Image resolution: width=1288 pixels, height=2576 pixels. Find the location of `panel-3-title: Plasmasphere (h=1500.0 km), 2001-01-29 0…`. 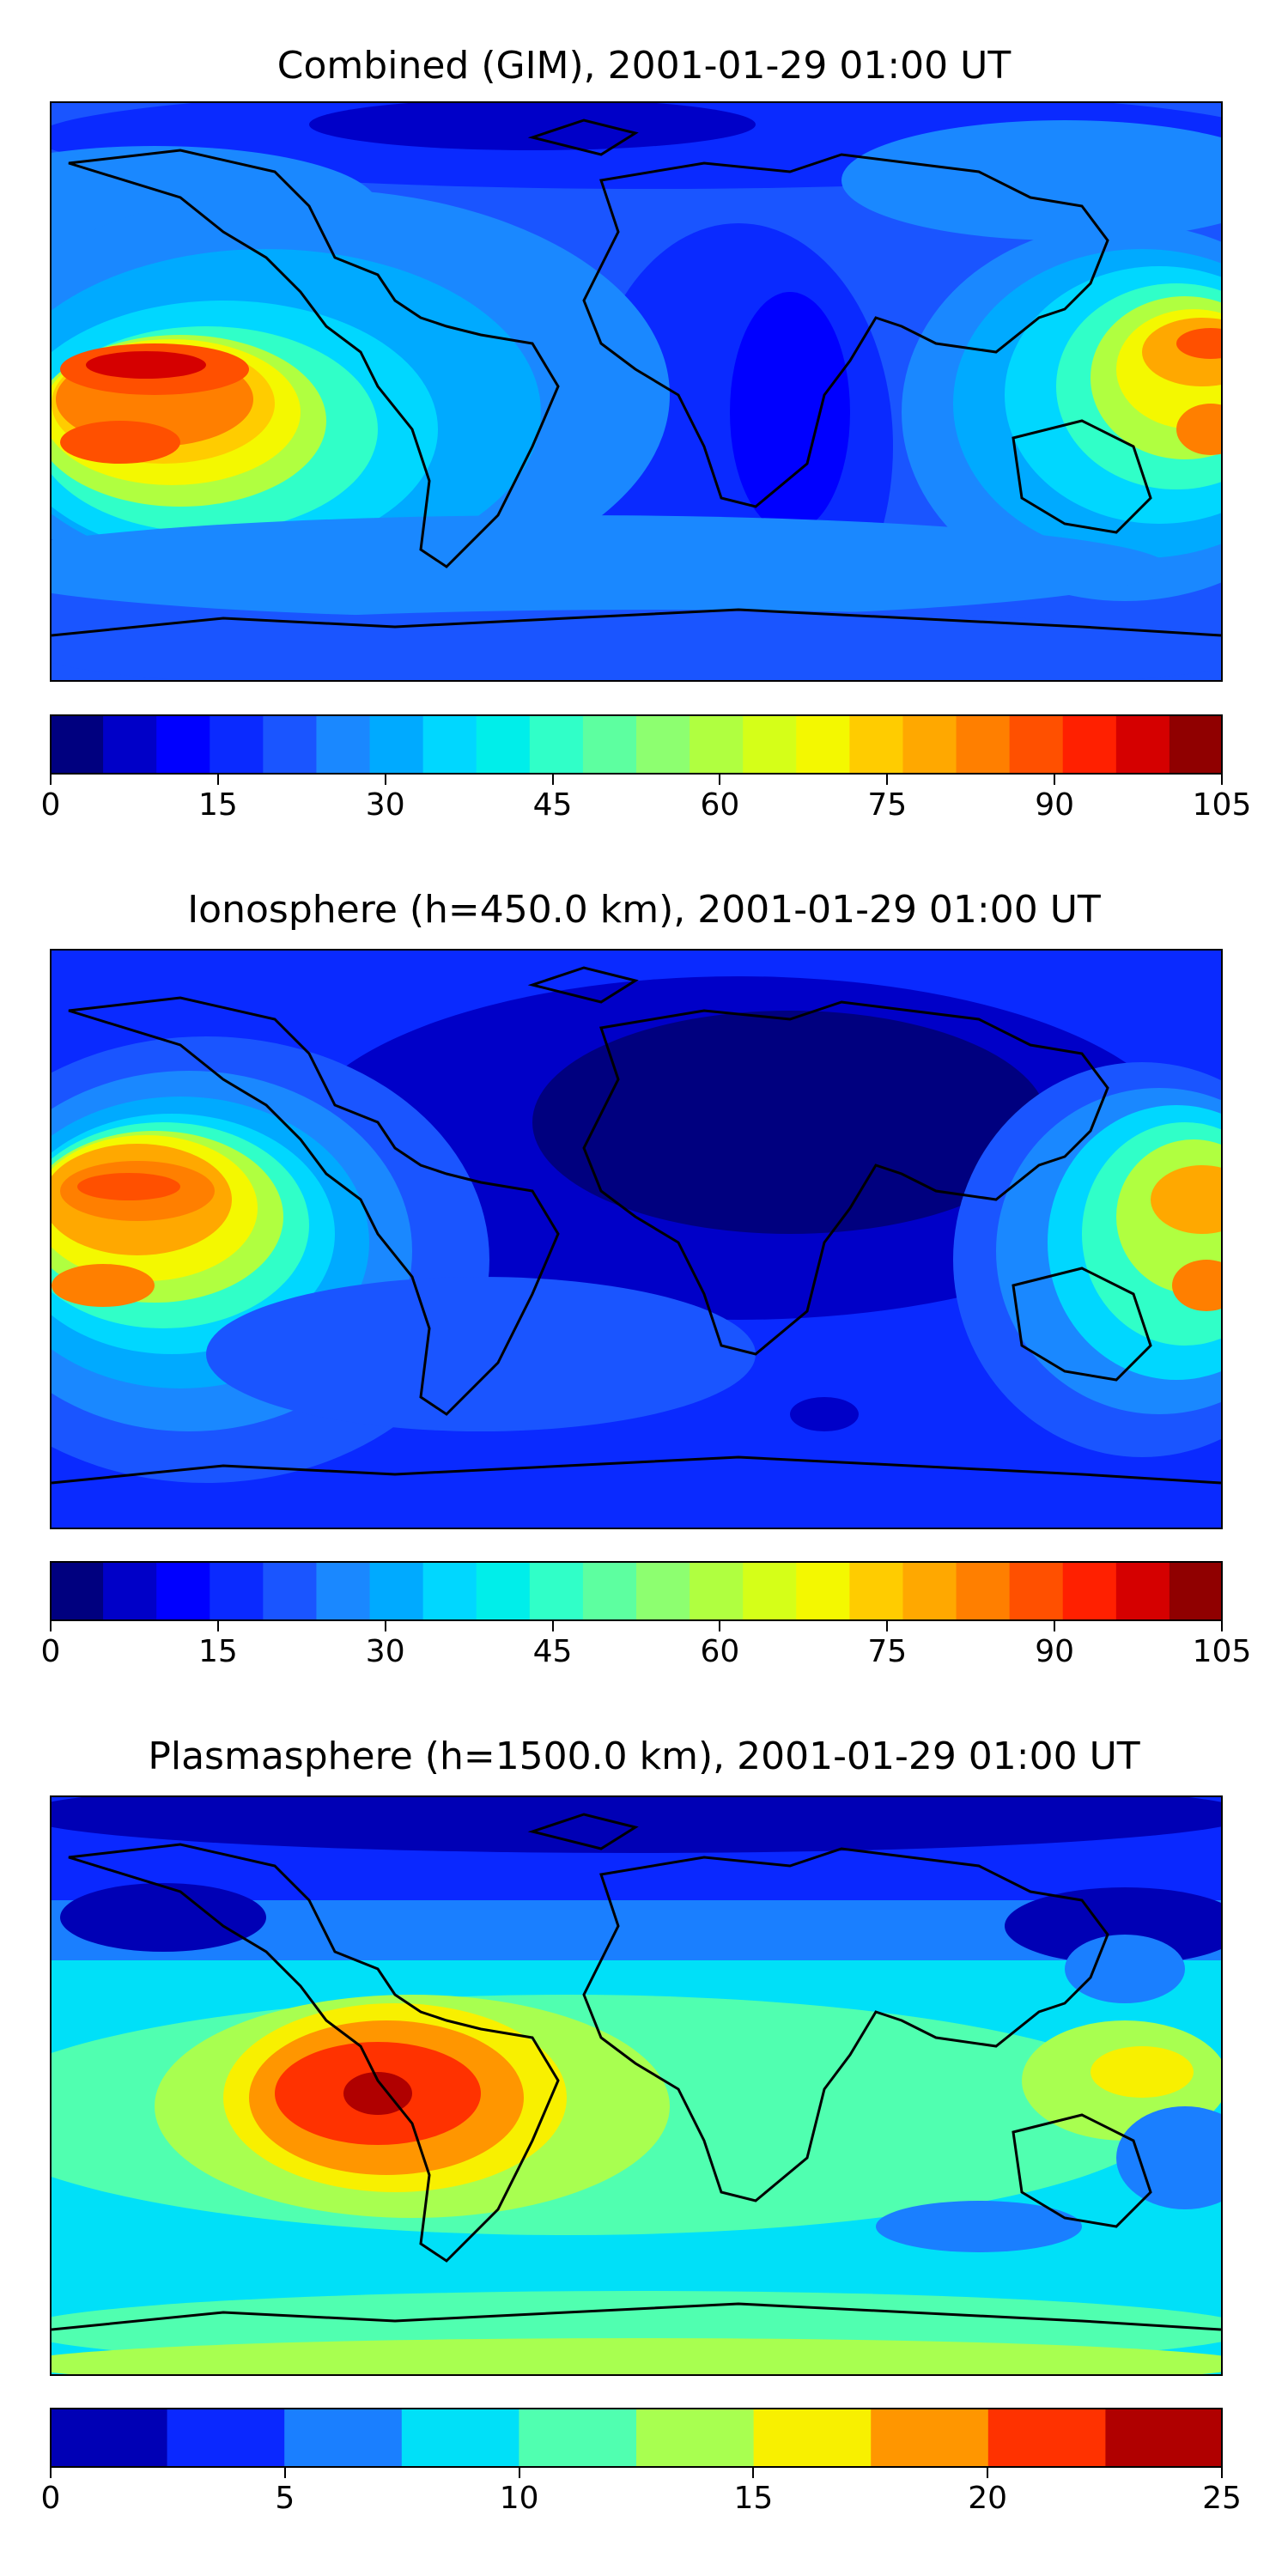

panel-3-title: Plasmasphere (h=1500.0 km), 2001-01-29 0… is located at coordinates (644, 1756).